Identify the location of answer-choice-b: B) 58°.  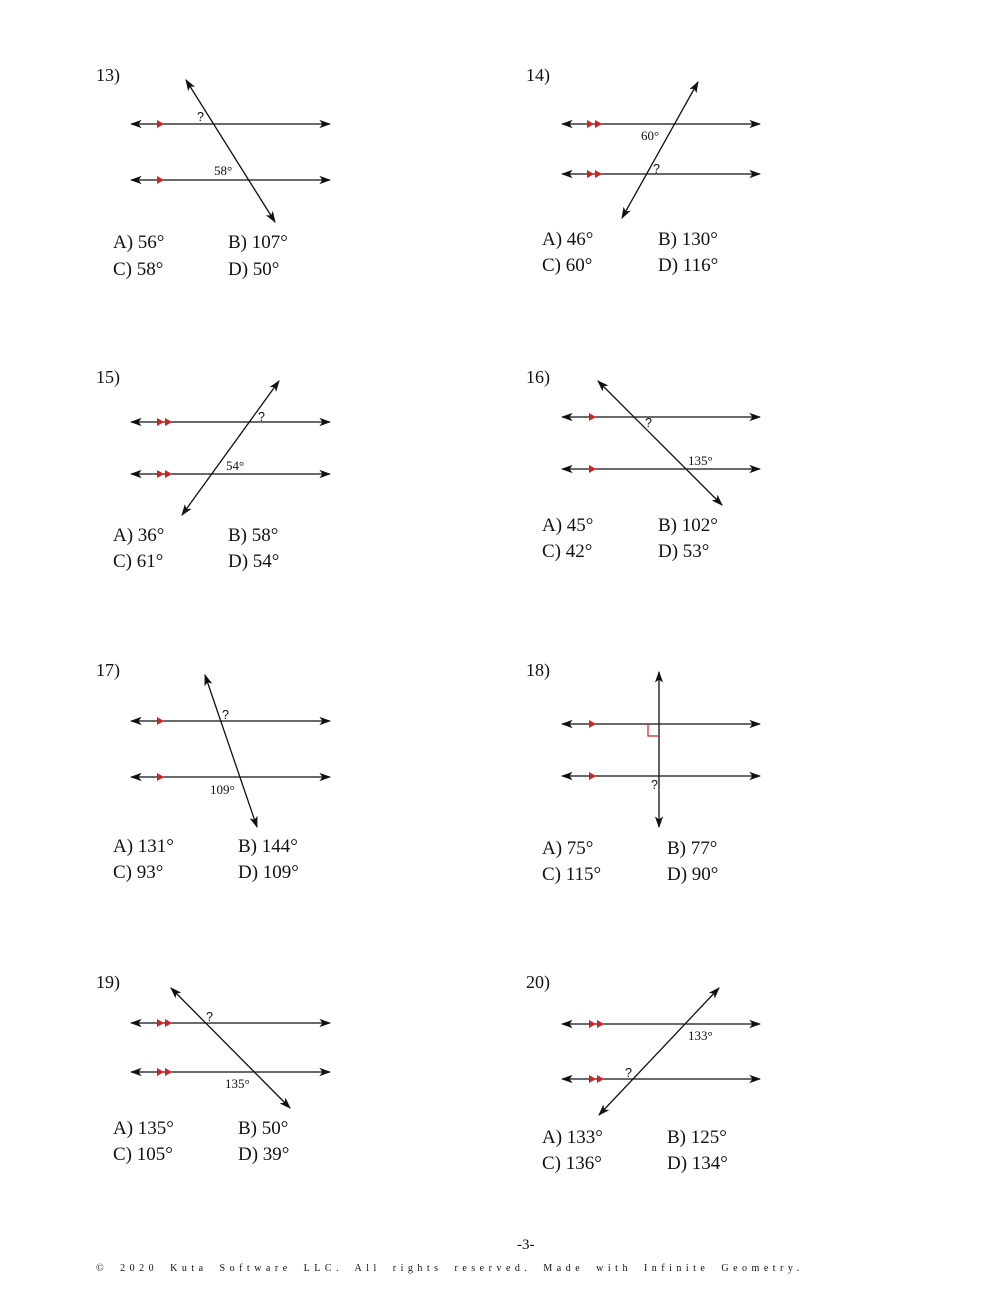
(253, 535).